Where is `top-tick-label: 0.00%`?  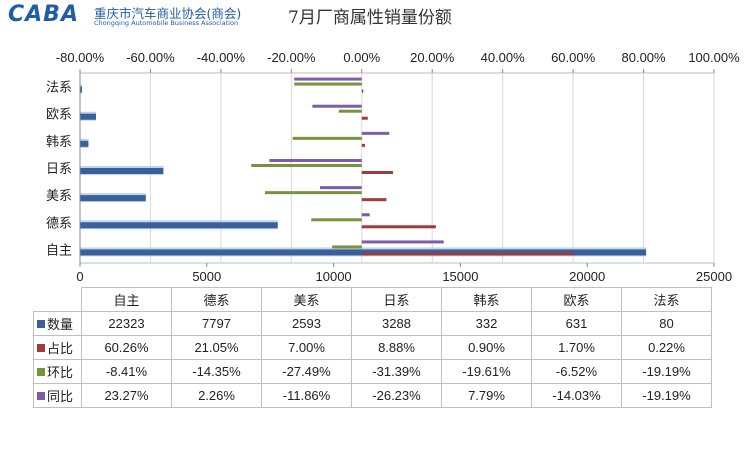
top-tick-label: 0.00% is located at coordinates (361, 57).